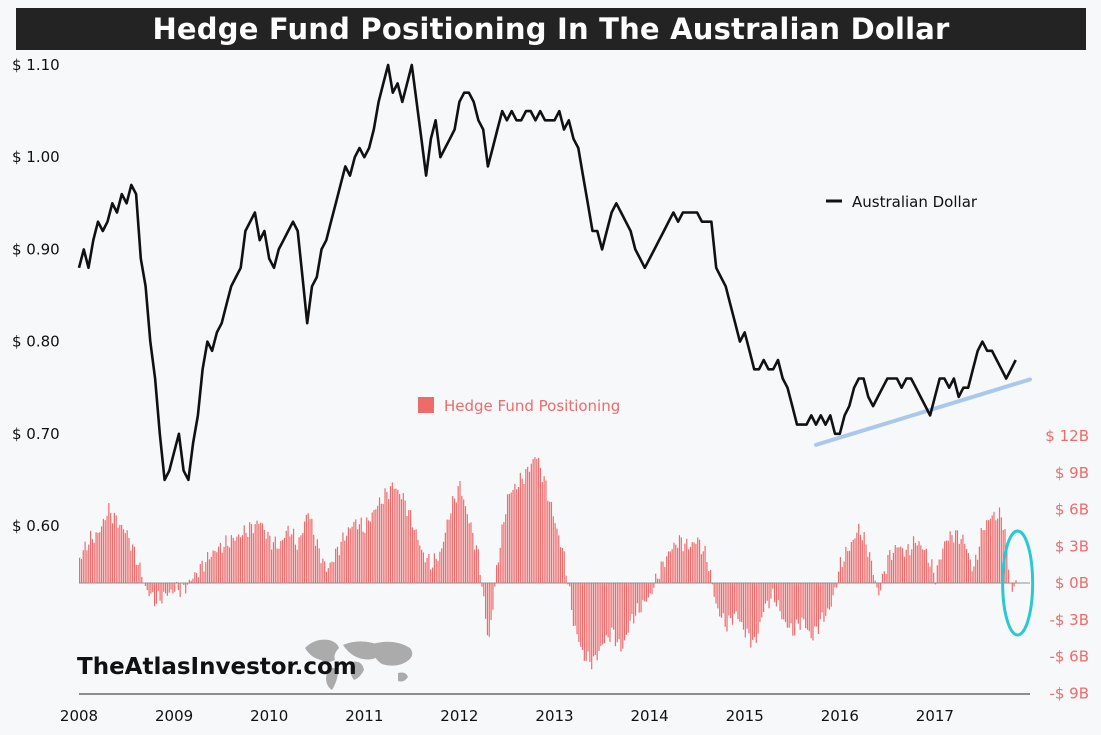 The image size is (1101, 735). What do you see at coordinates (915, 202) in the screenshot?
I see `legend-label-australian-dollar: Australian Dollar` at bounding box center [915, 202].